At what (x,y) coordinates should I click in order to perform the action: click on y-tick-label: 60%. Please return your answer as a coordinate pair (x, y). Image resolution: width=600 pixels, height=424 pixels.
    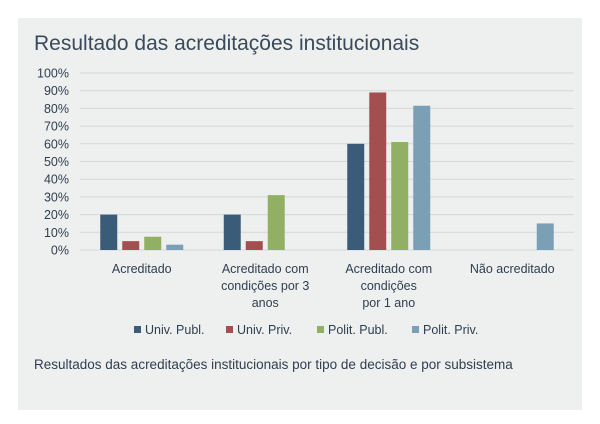
    Looking at the image, I should click on (56, 144).